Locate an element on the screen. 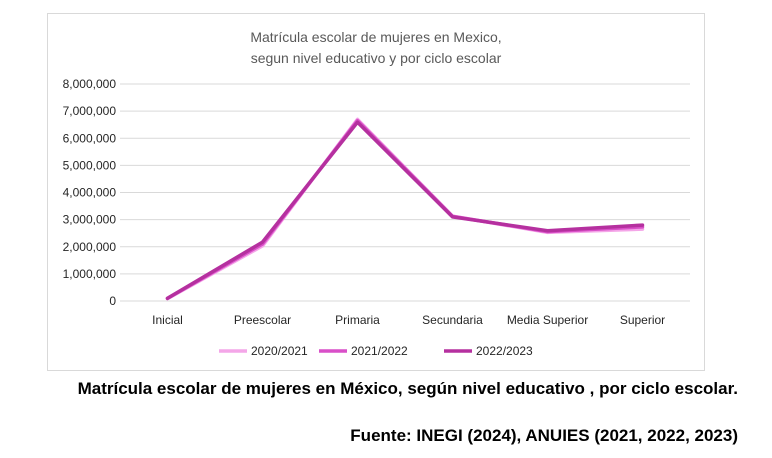 This screenshot has height=458, width=772. legend-label: 2022/2023 is located at coordinates (504, 351).